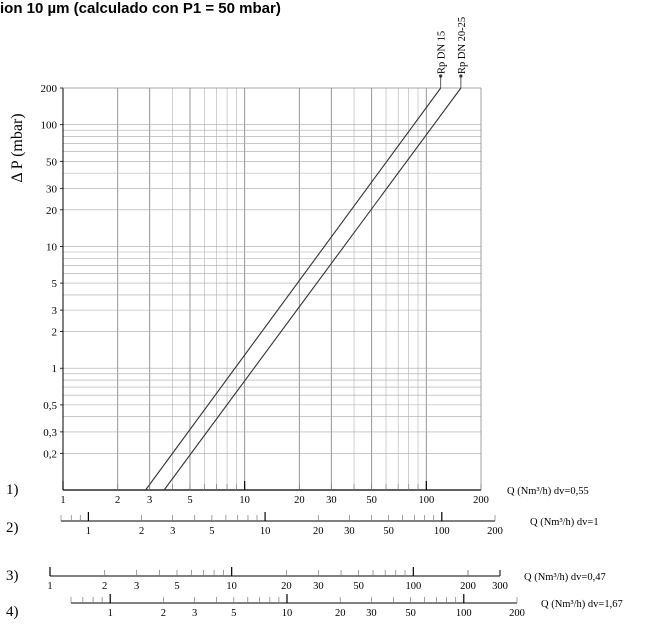 Image resolution: width=657 pixels, height=638 pixels. What do you see at coordinates (462, 45) in the screenshot?
I see `series-label: Rp DN 20-25` at bounding box center [462, 45].